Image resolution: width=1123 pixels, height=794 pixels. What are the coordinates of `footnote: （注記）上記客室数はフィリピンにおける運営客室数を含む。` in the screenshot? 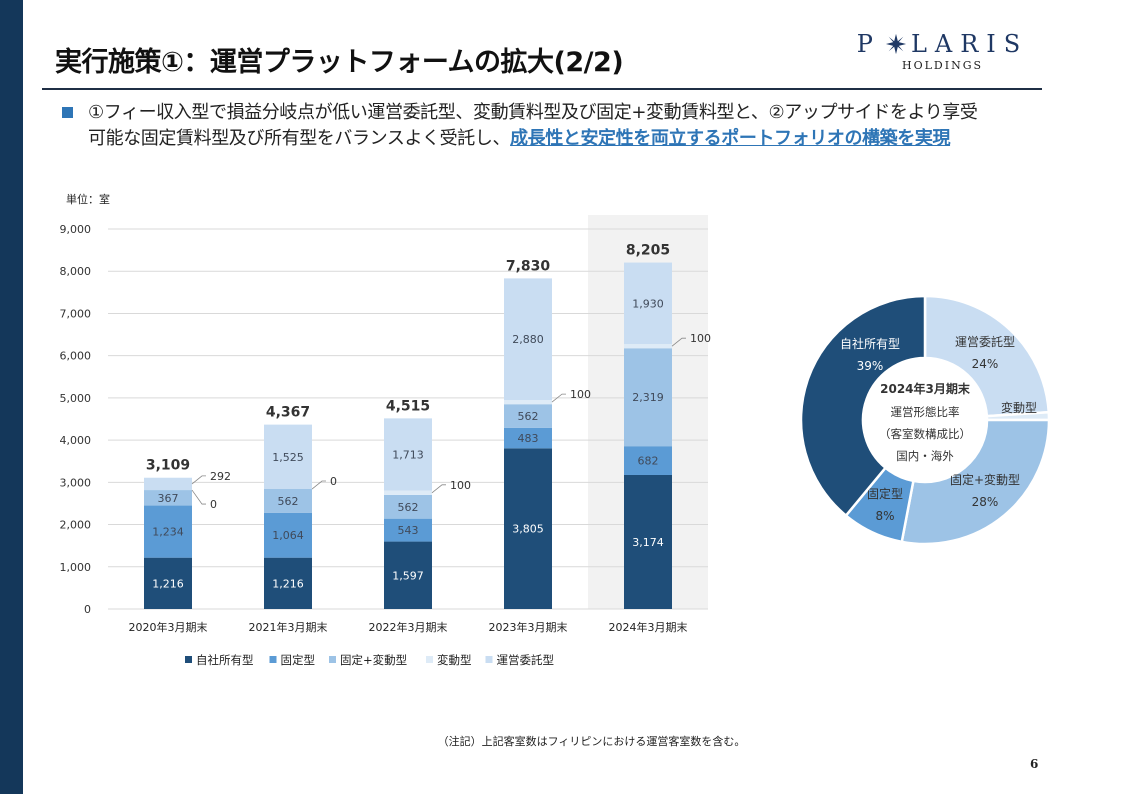 It's located at (591, 741).